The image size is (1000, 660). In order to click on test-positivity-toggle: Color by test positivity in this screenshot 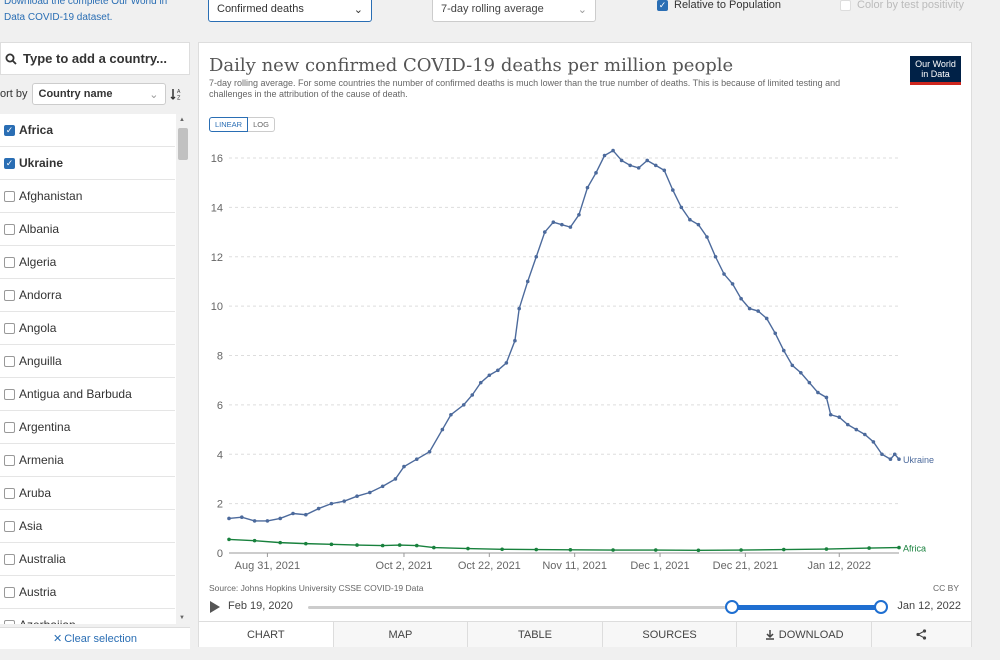, I will do `click(902, 5)`.